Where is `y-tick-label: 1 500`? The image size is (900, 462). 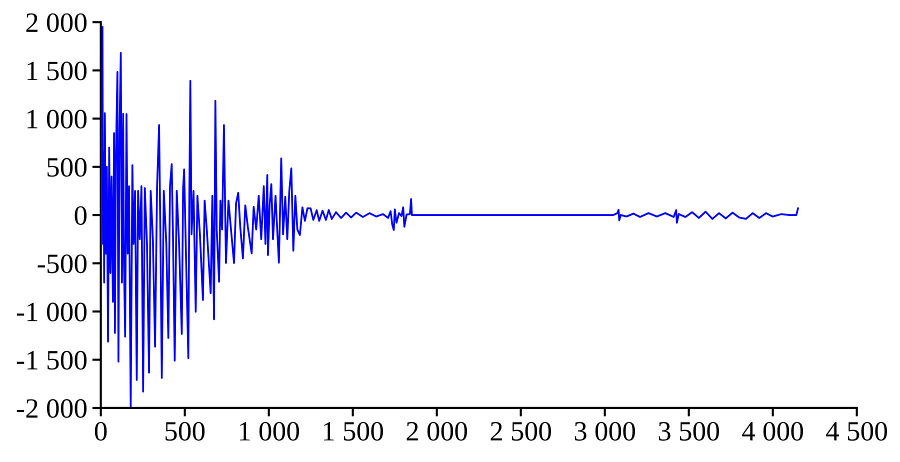 y-tick-label: 1 500 is located at coordinates (57, 71).